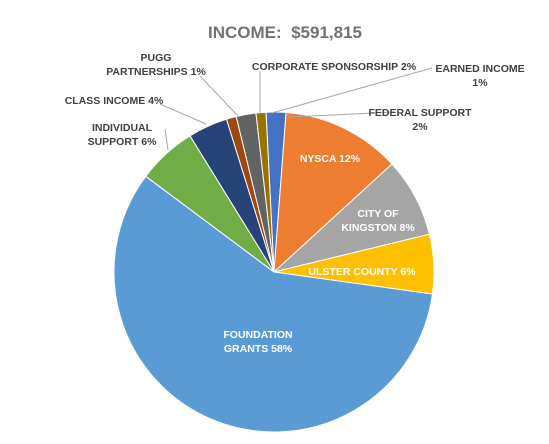 The height and width of the screenshot is (444, 549). Describe the element at coordinates (114, 101) in the screenshot. I see `slice-label: CLASS INCOME 4%` at that location.